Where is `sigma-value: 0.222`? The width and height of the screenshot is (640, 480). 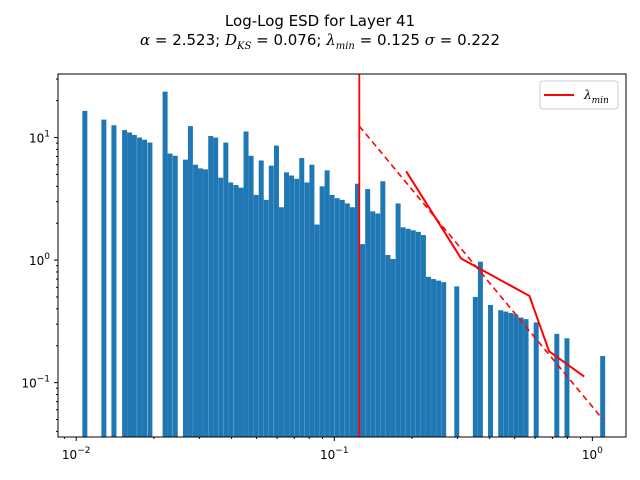
sigma-value: 0.222 is located at coordinates (479, 40).